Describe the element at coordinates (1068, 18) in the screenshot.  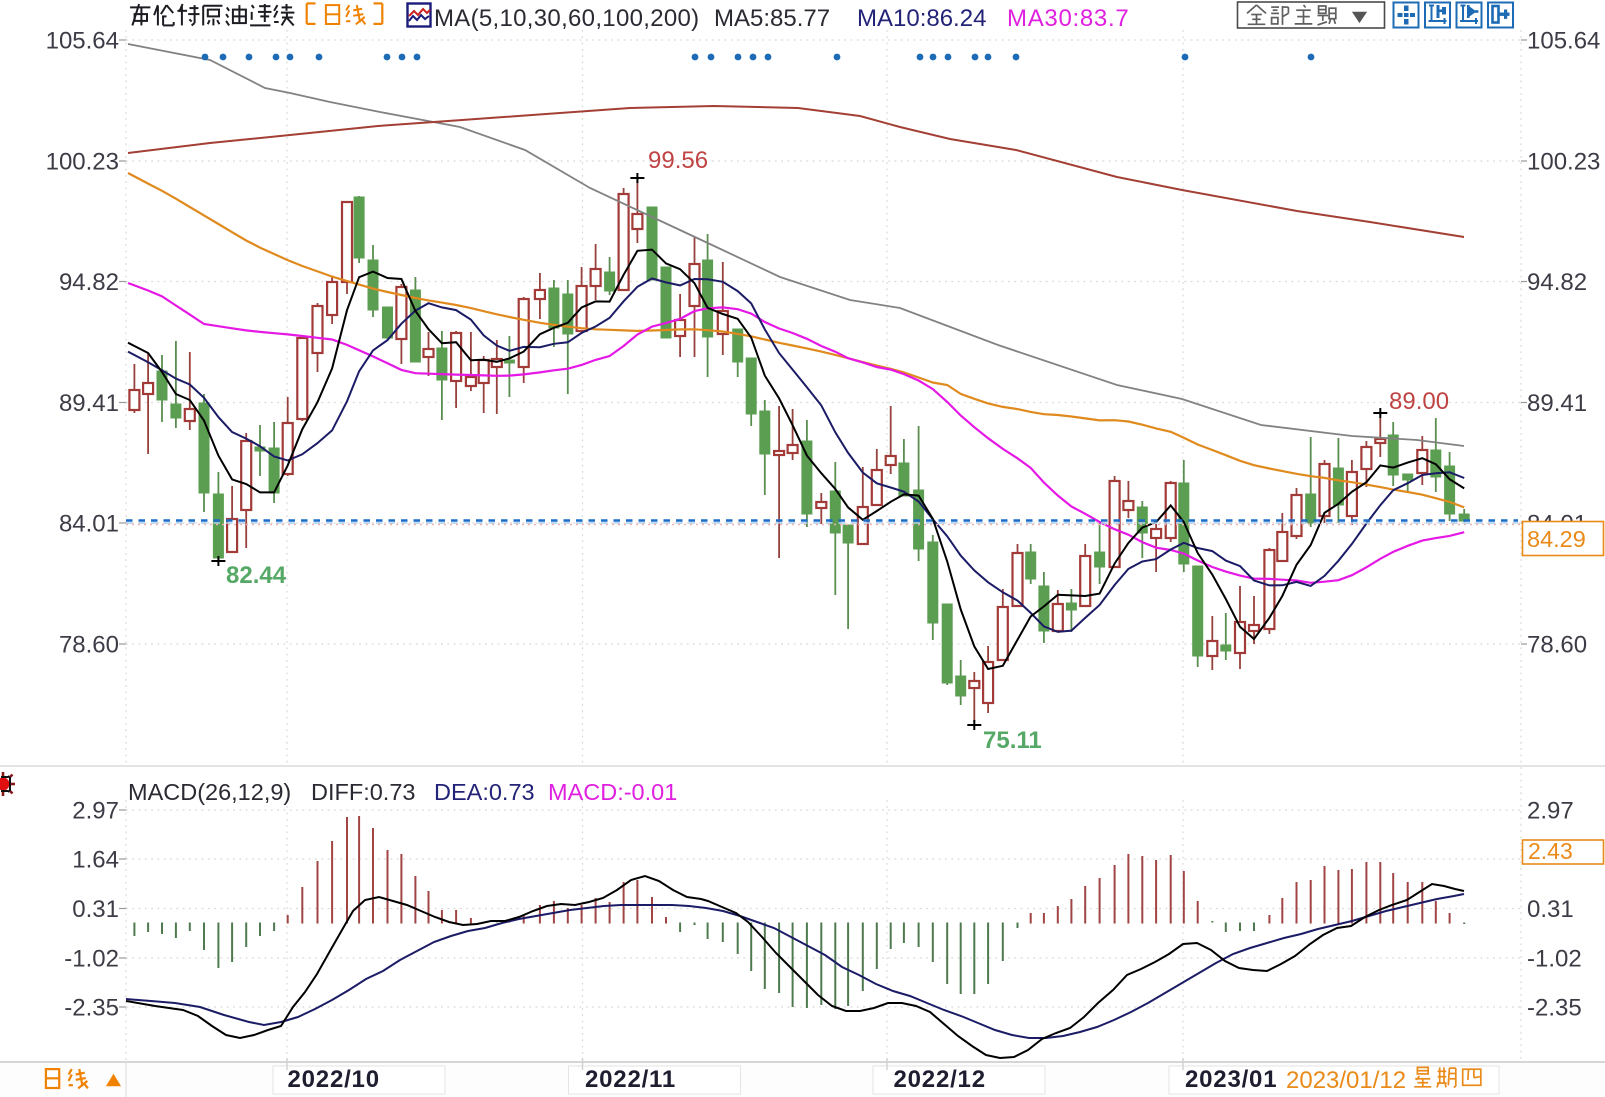
I see `svg-text: MA30:83.7` at that location.